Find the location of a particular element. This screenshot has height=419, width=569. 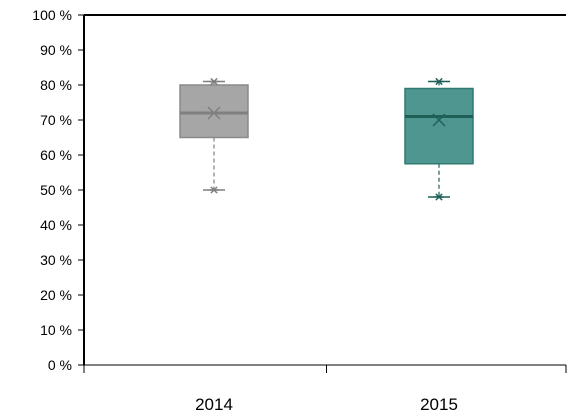

x-tick-label: 2014 is located at coordinates (214, 404).